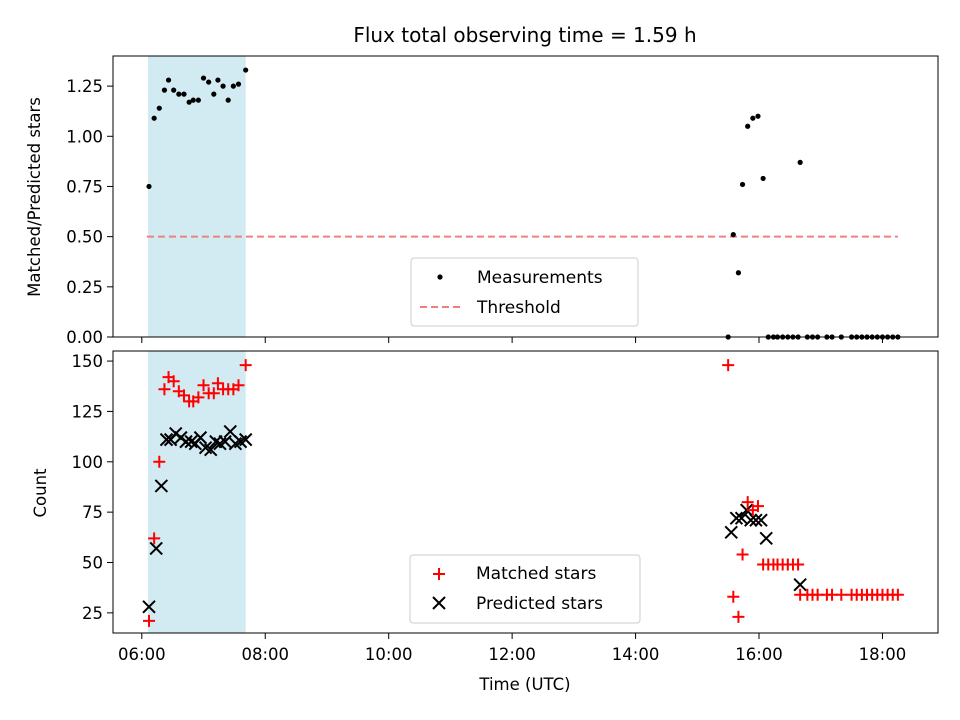 This screenshot has width=960, height=720. What do you see at coordinates (92, 563) in the screenshot?
I see `count-y-tick-label: 50` at bounding box center [92, 563].